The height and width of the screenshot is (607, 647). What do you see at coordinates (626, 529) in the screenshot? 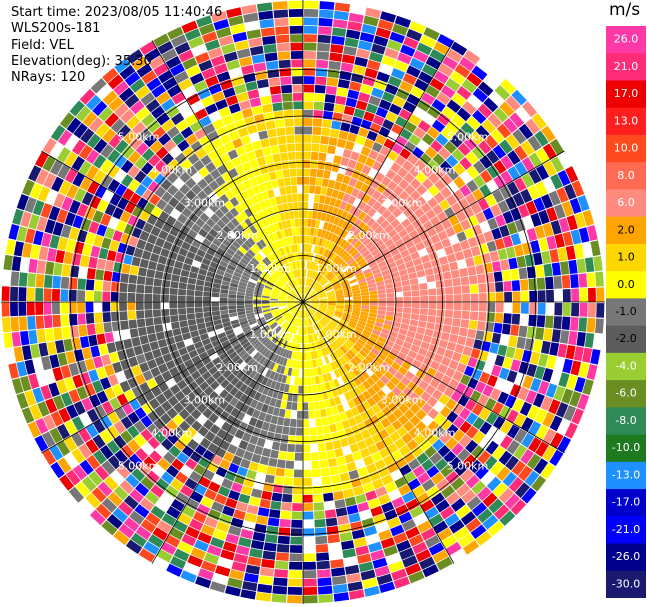
I see `colorbar-tick-label: -21.0` at bounding box center [626, 529].